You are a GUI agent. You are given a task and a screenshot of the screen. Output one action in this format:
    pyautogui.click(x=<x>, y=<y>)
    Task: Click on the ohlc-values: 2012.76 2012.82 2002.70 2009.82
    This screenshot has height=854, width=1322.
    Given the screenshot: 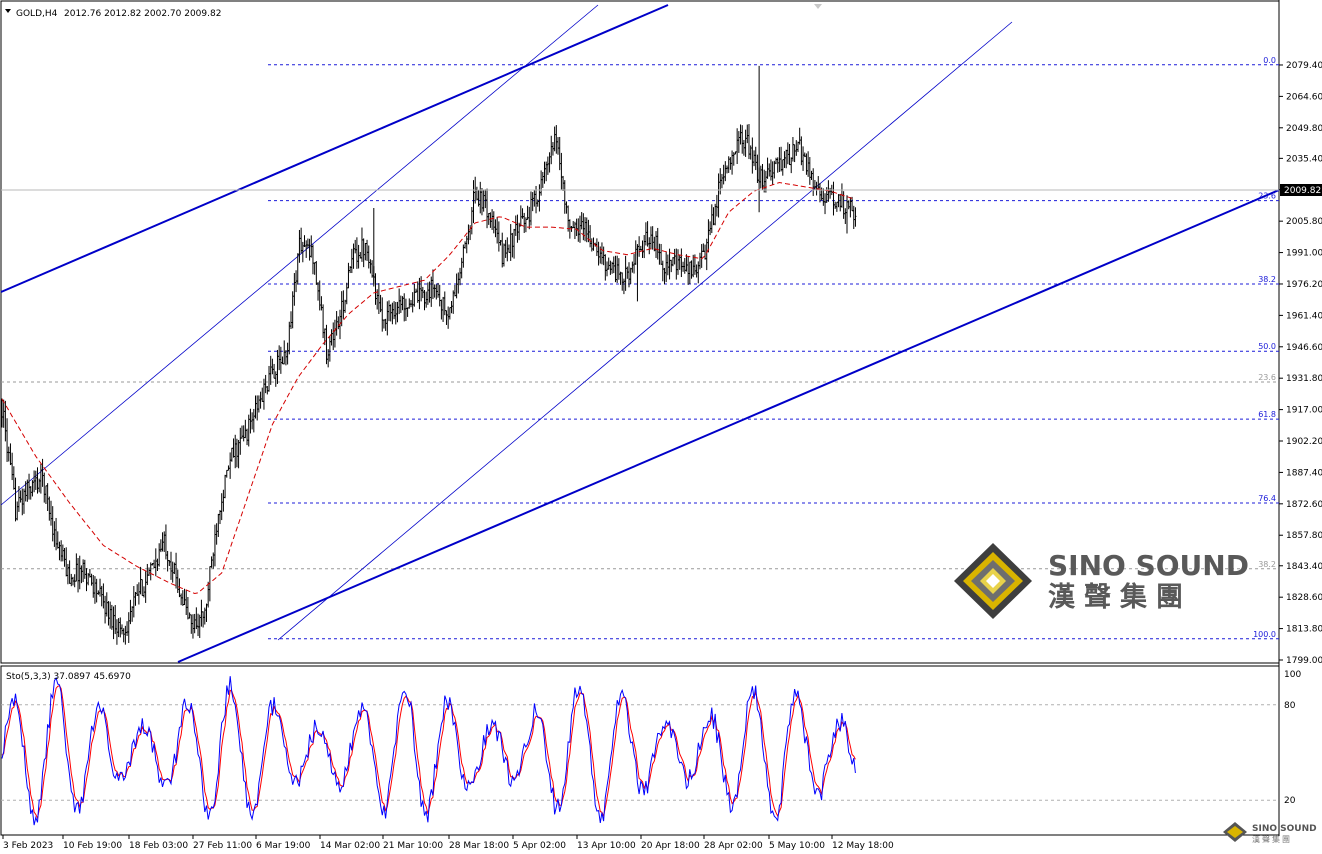 What is the action you would take?
    pyautogui.click(x=142, y=14)
    